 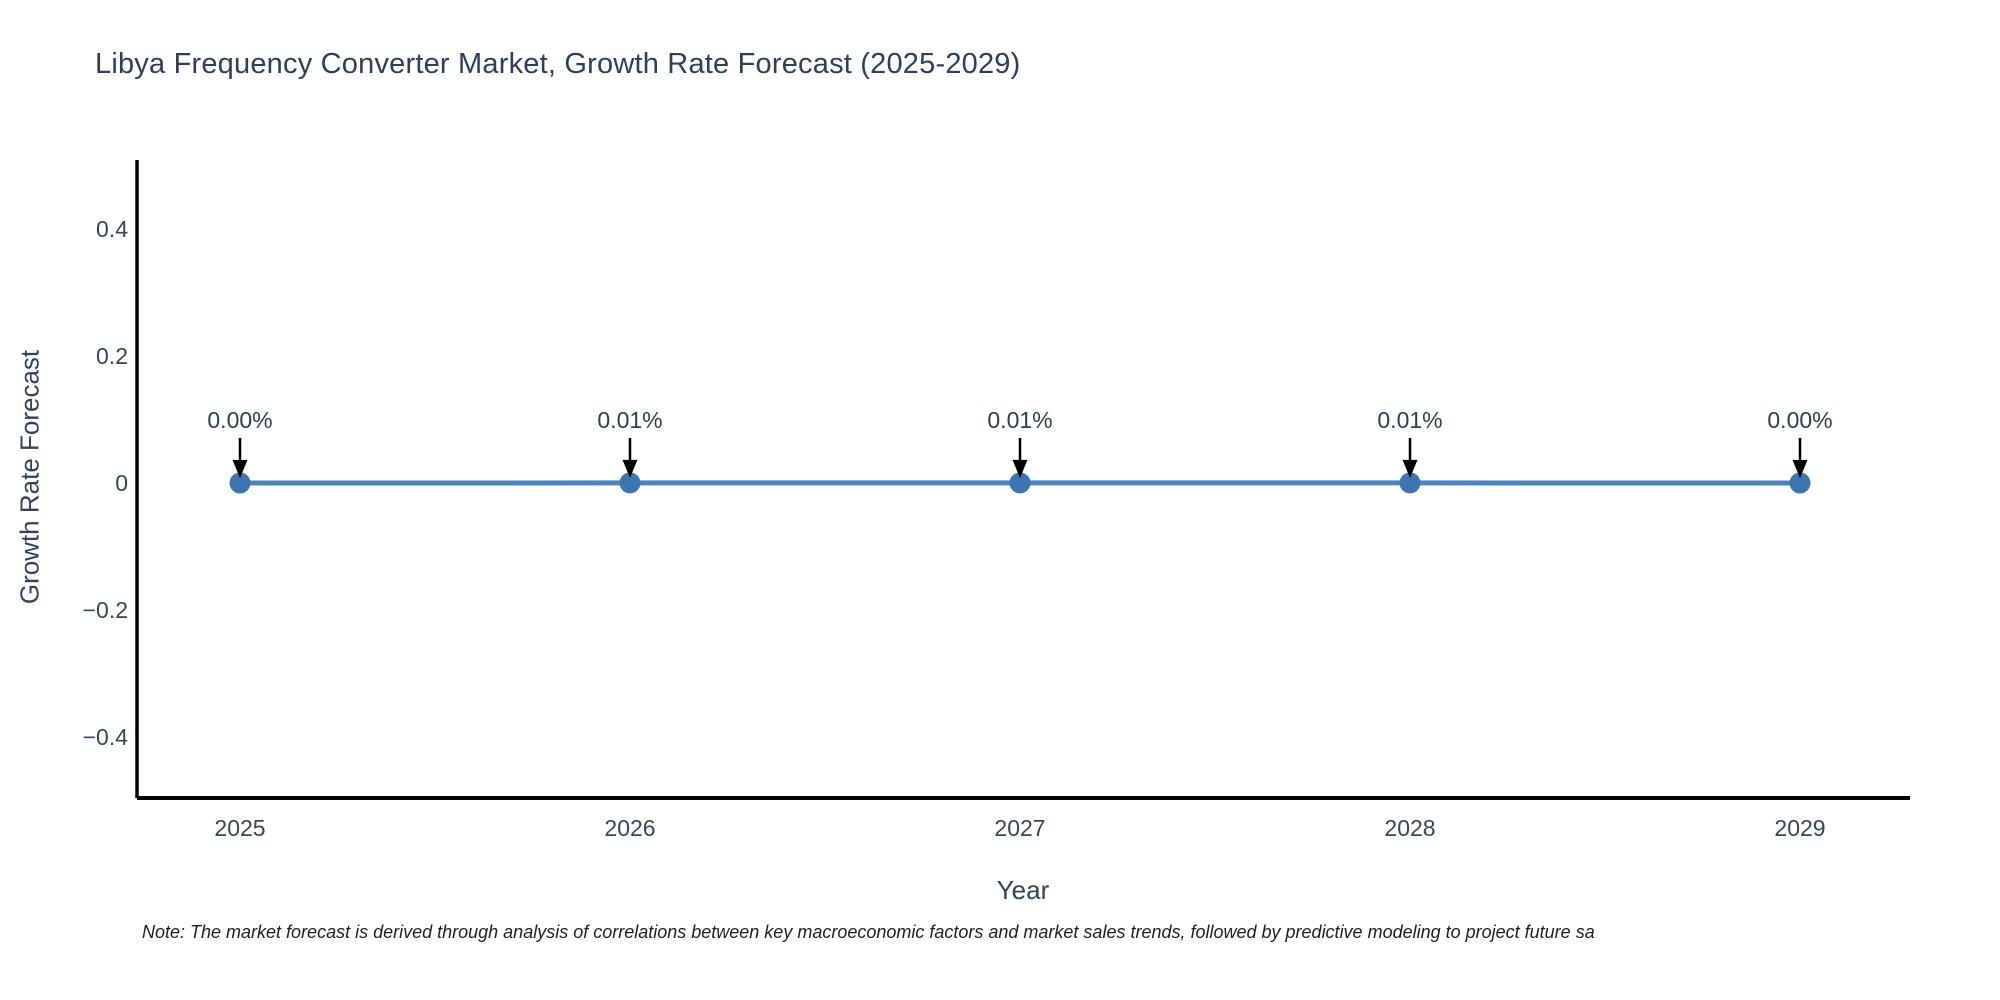 I want to click on annotation-label-2027: 0.01%, so click(x=1019, y=420).